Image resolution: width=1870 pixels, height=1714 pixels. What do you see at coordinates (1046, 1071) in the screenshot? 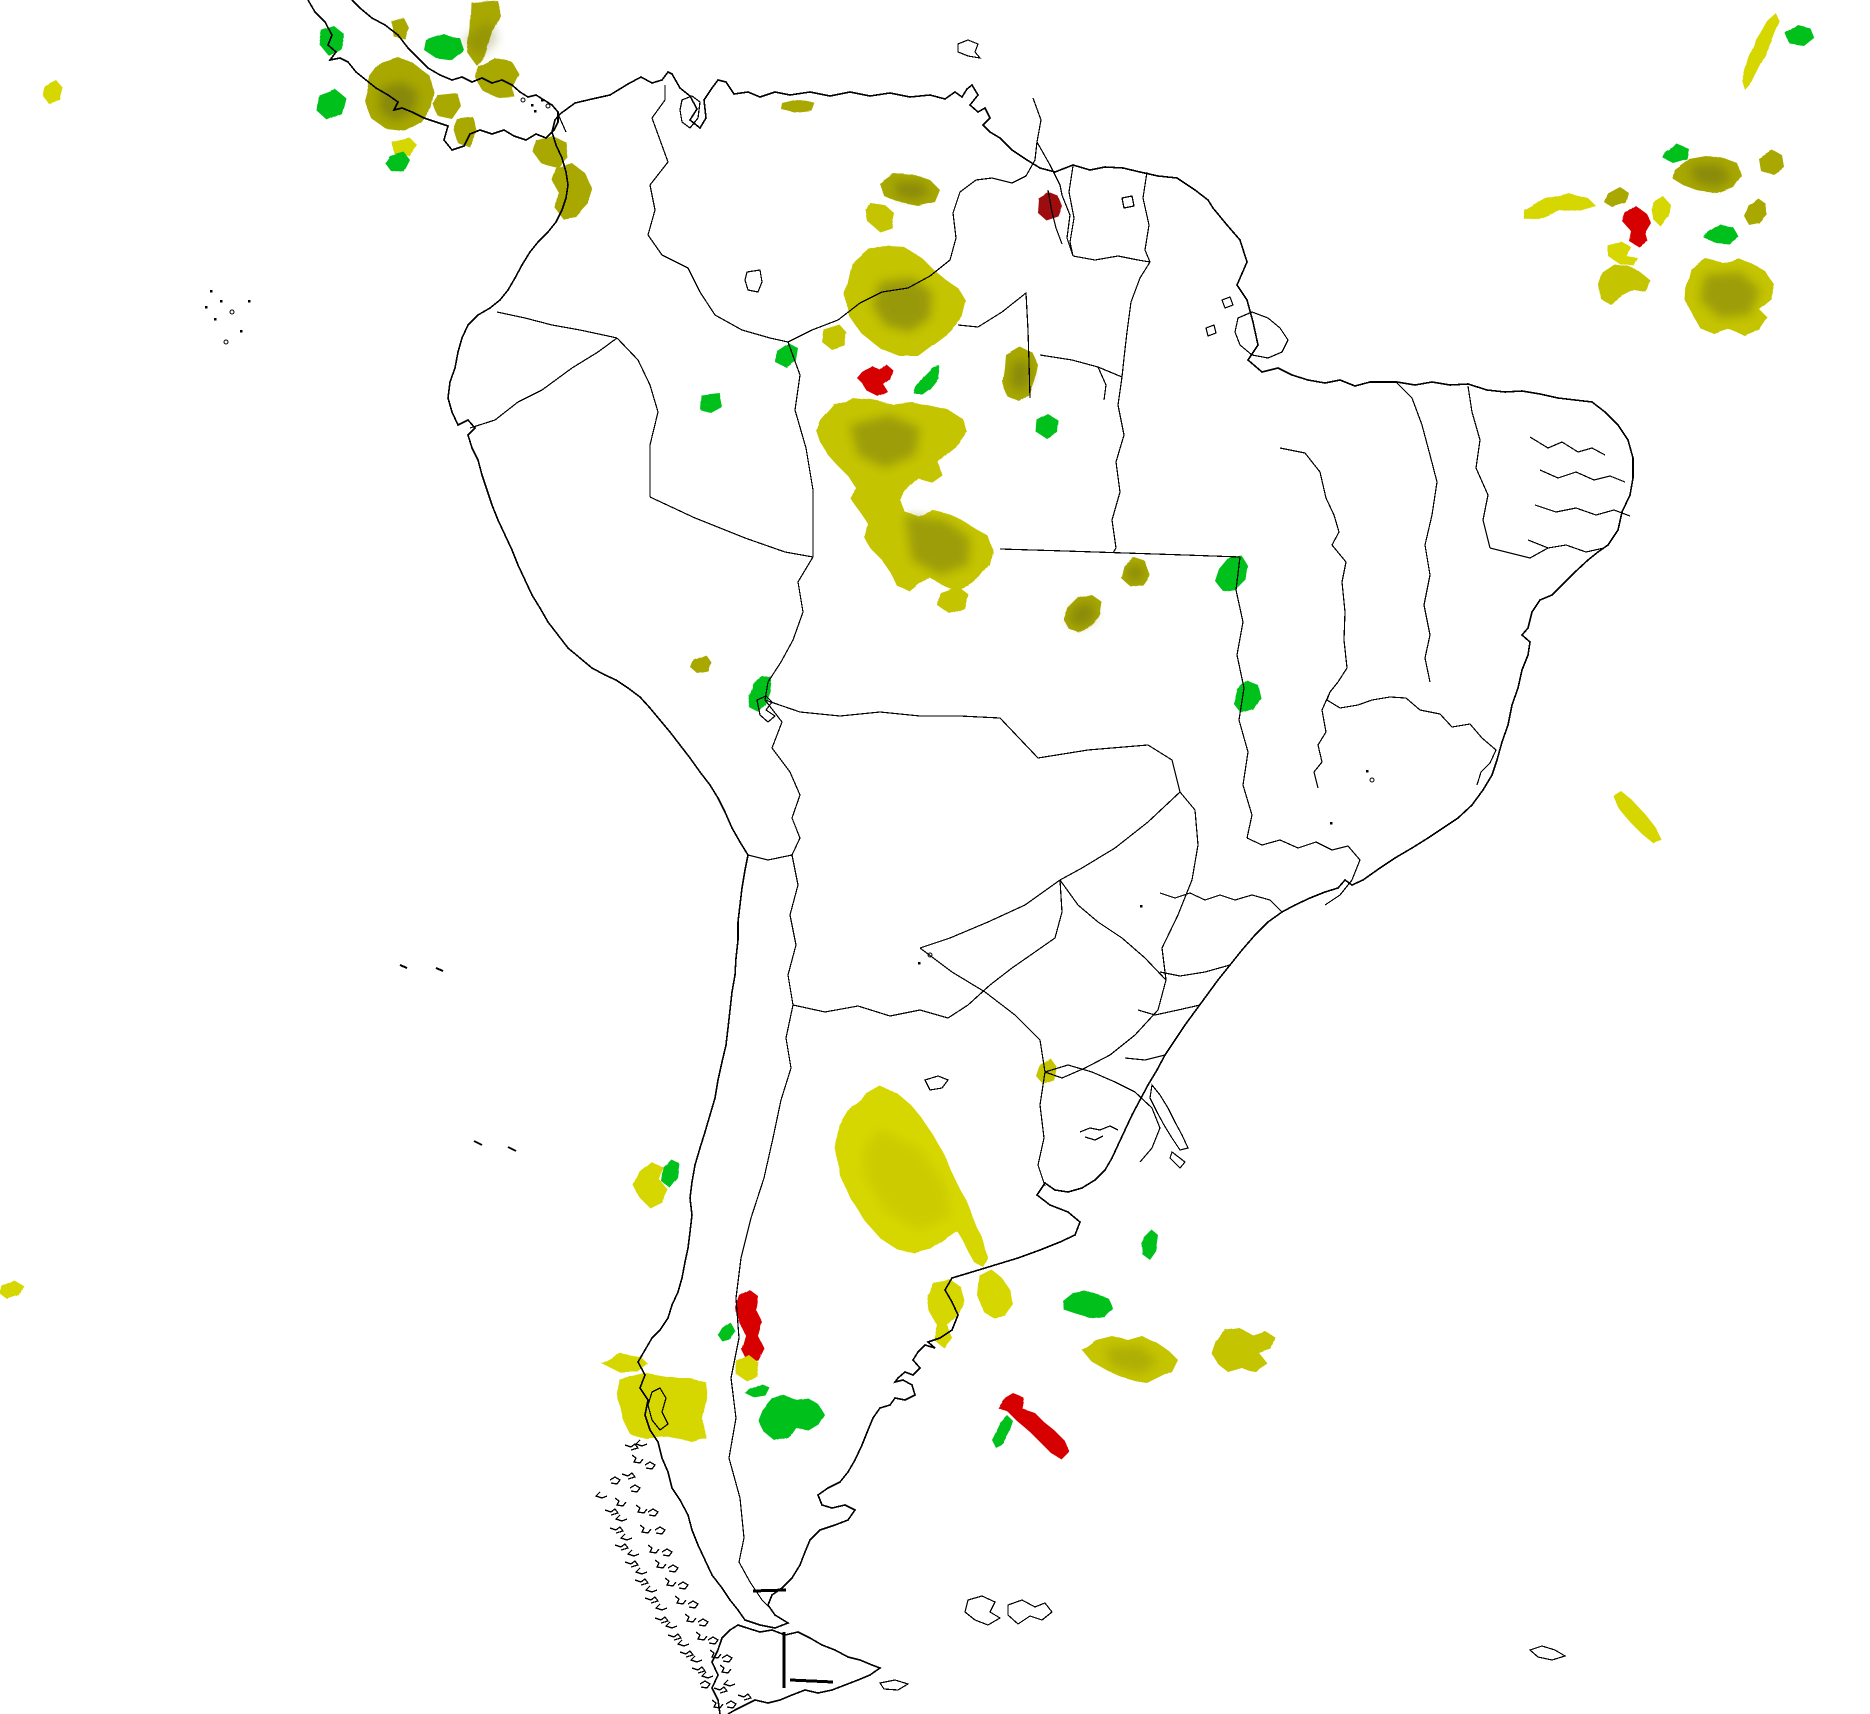
I see `blob-uruguay-small` at bounding box center [1046, 1071].